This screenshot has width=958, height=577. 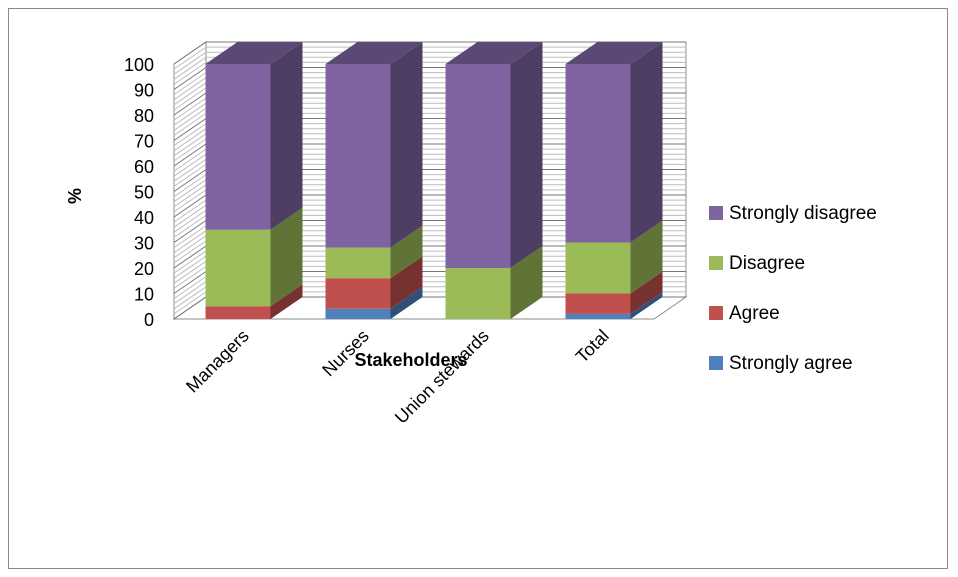 I want to click on y-tick-label: 80, so click(x=144, y=116).